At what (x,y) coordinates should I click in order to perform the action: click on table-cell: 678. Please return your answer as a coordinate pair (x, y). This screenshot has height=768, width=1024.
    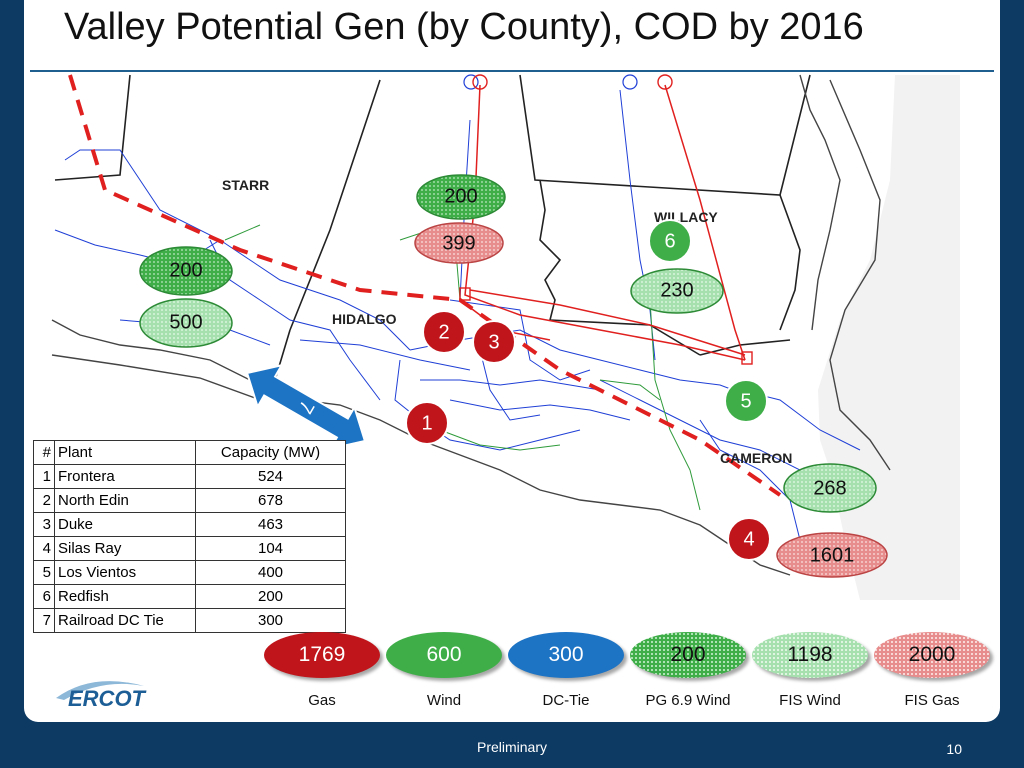
    Looking at the image, I should click on (270, 500).